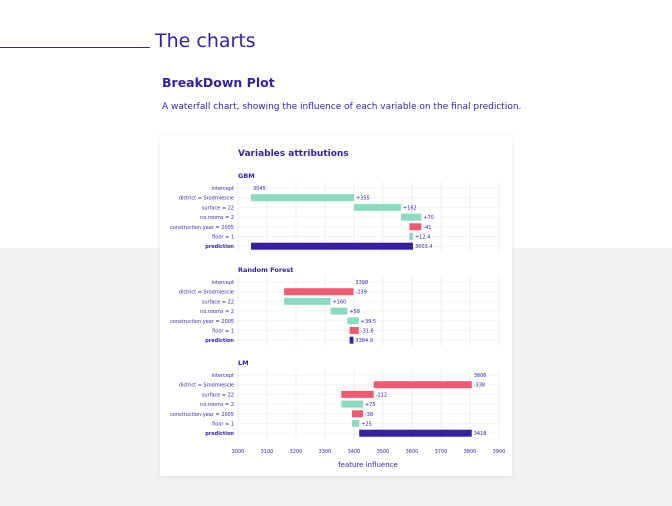 This screenshot has width=672, height=506. What do you see at coordinates (368, 322) in the screenshot?
I see `data-label: +39.5` at bounding box center [368, 322].